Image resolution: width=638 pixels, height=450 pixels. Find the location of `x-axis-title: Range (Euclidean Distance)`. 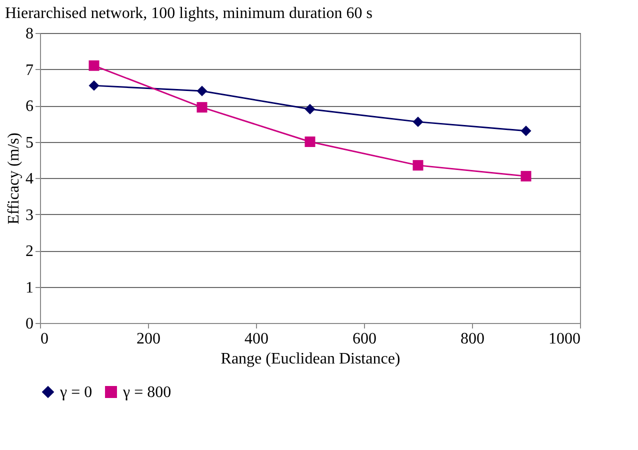

x-axis-title: Range (Euclidean Distance) is located at coordinates (310, 359).